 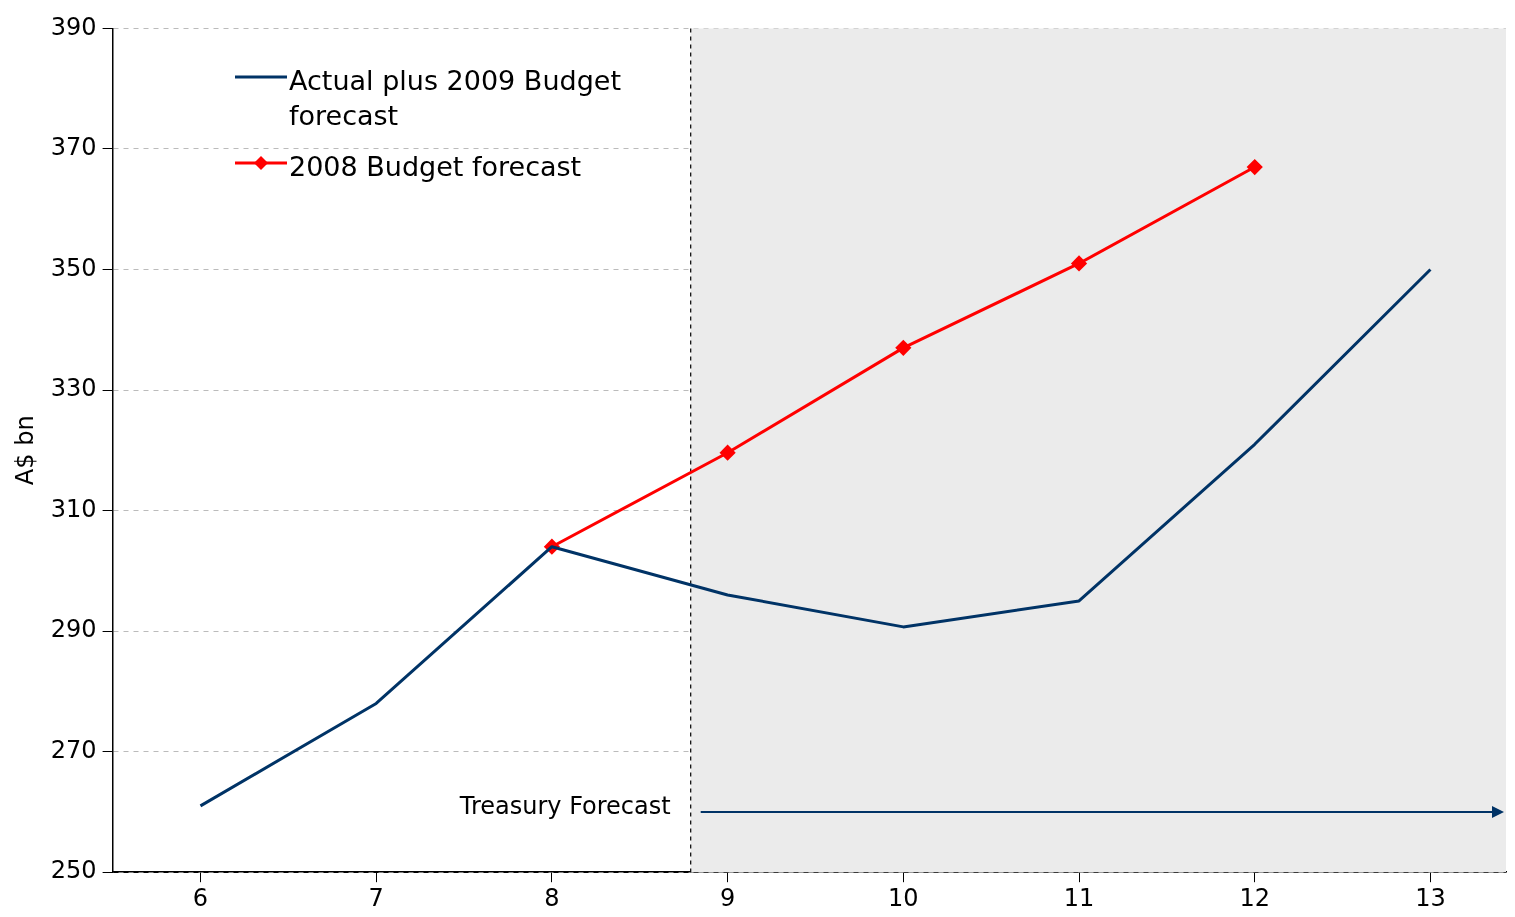 What do you see at coordinates (24, 450) in the screenshot?
I see `y-axis-title: A$ bn` at bounding box center [24, 450].